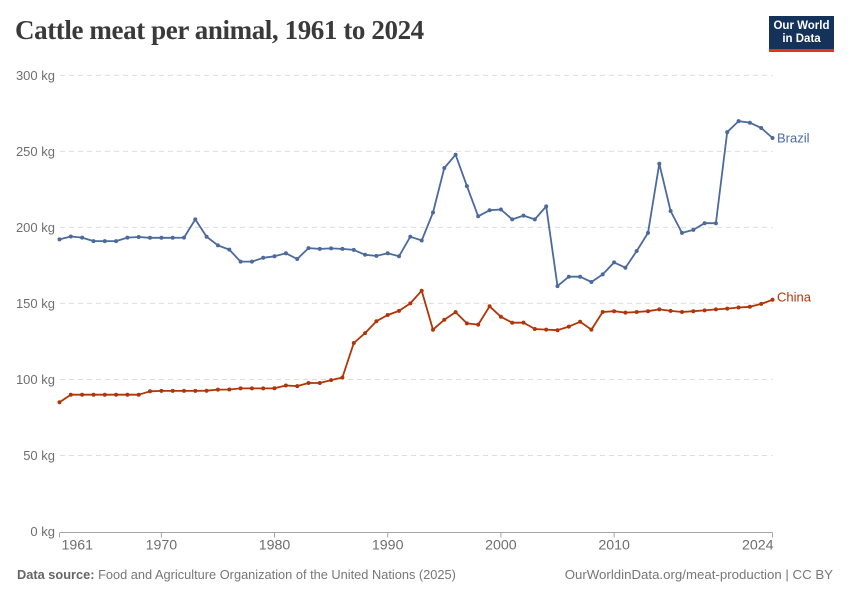 The height and width of the screenshot is (600, 850). Describe the element at coordinates (793, 138) in the screenshot. I see `svg-text: Brazil` at that location.